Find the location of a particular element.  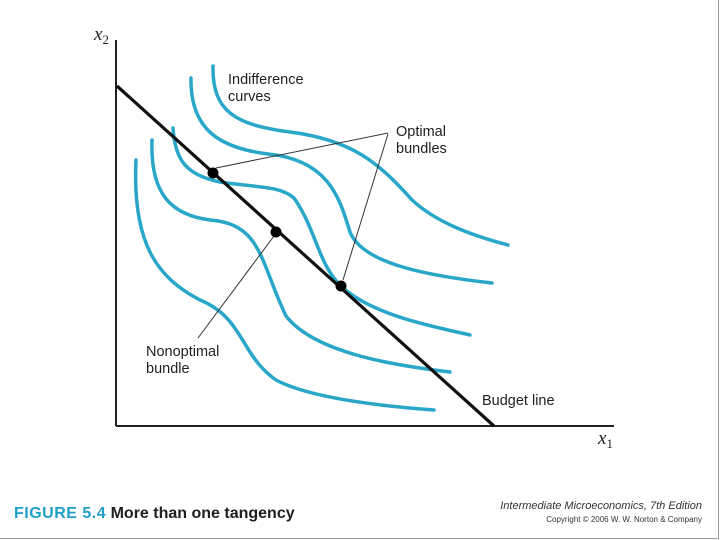

figure-number: FIGURE 5.4 is located at coordinates (60, 513).